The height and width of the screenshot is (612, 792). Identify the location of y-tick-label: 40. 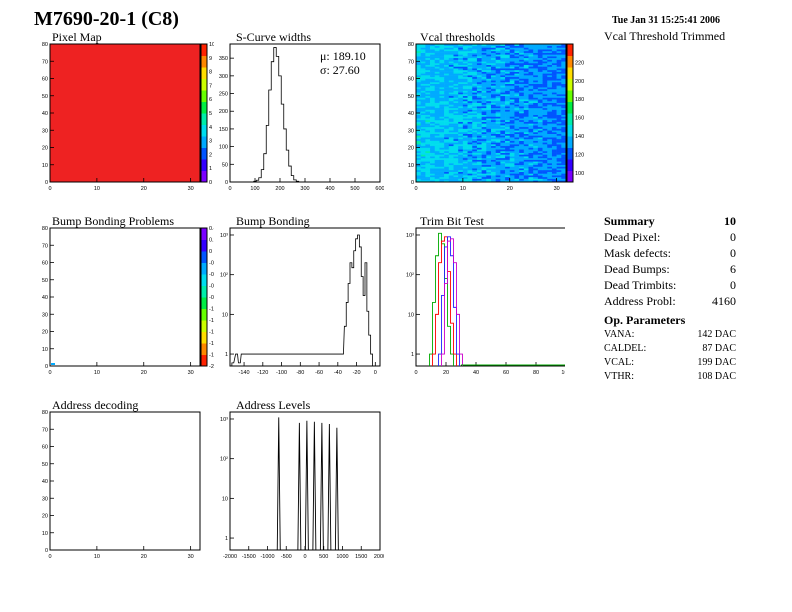
(45, 114).